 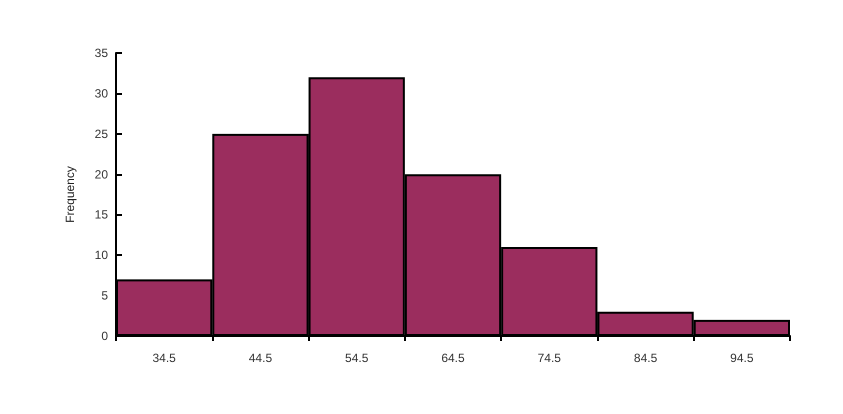 What do you see at coordinates (742, 358) in the screenshot?
I see `x-tick-label: 94.5` at bounding box center [742, 358].